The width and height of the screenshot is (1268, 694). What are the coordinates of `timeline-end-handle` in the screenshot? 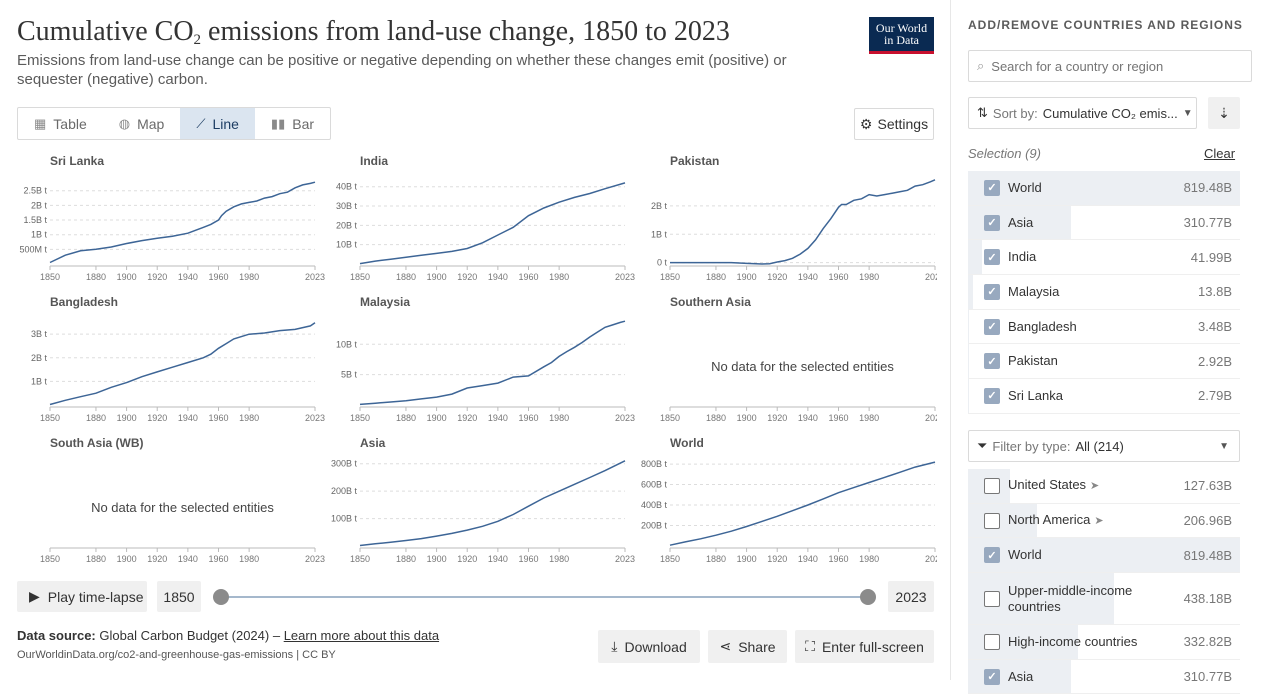 It's located at (868, 597).